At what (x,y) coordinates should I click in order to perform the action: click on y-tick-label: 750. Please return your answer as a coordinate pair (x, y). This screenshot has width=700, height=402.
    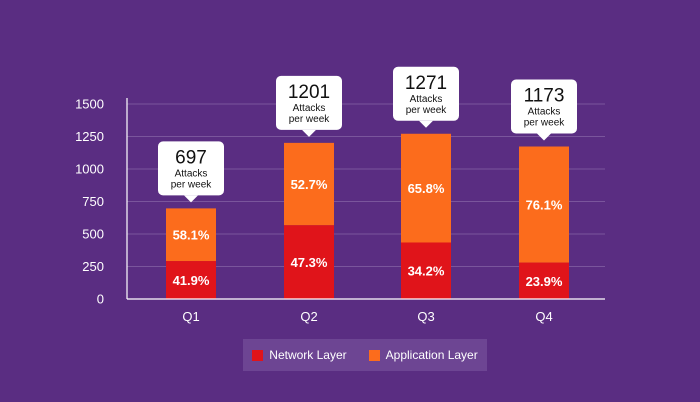
    Looking at the image, I should click on (93, 201).